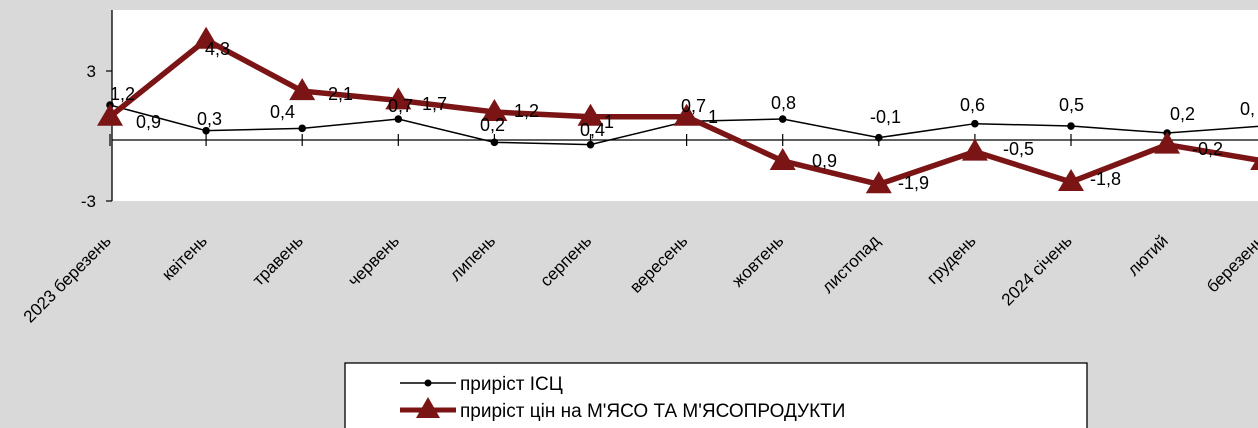 Image resolution: width=1258 pixels, height=428 pixels. I want to click on y-tick-label: -3, so click(88, 201).